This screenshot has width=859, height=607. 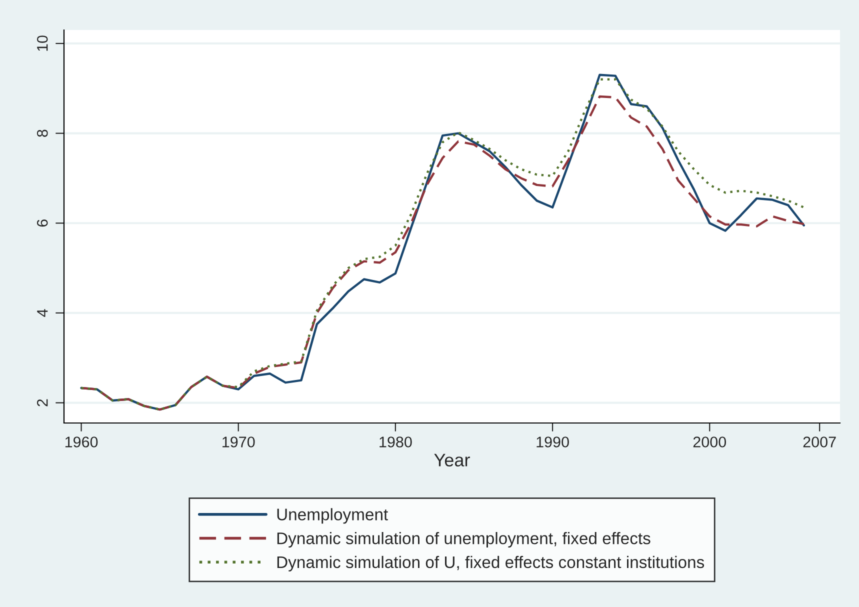 I want to click on x-tick-label: 2007, so click(x=819, y=442).